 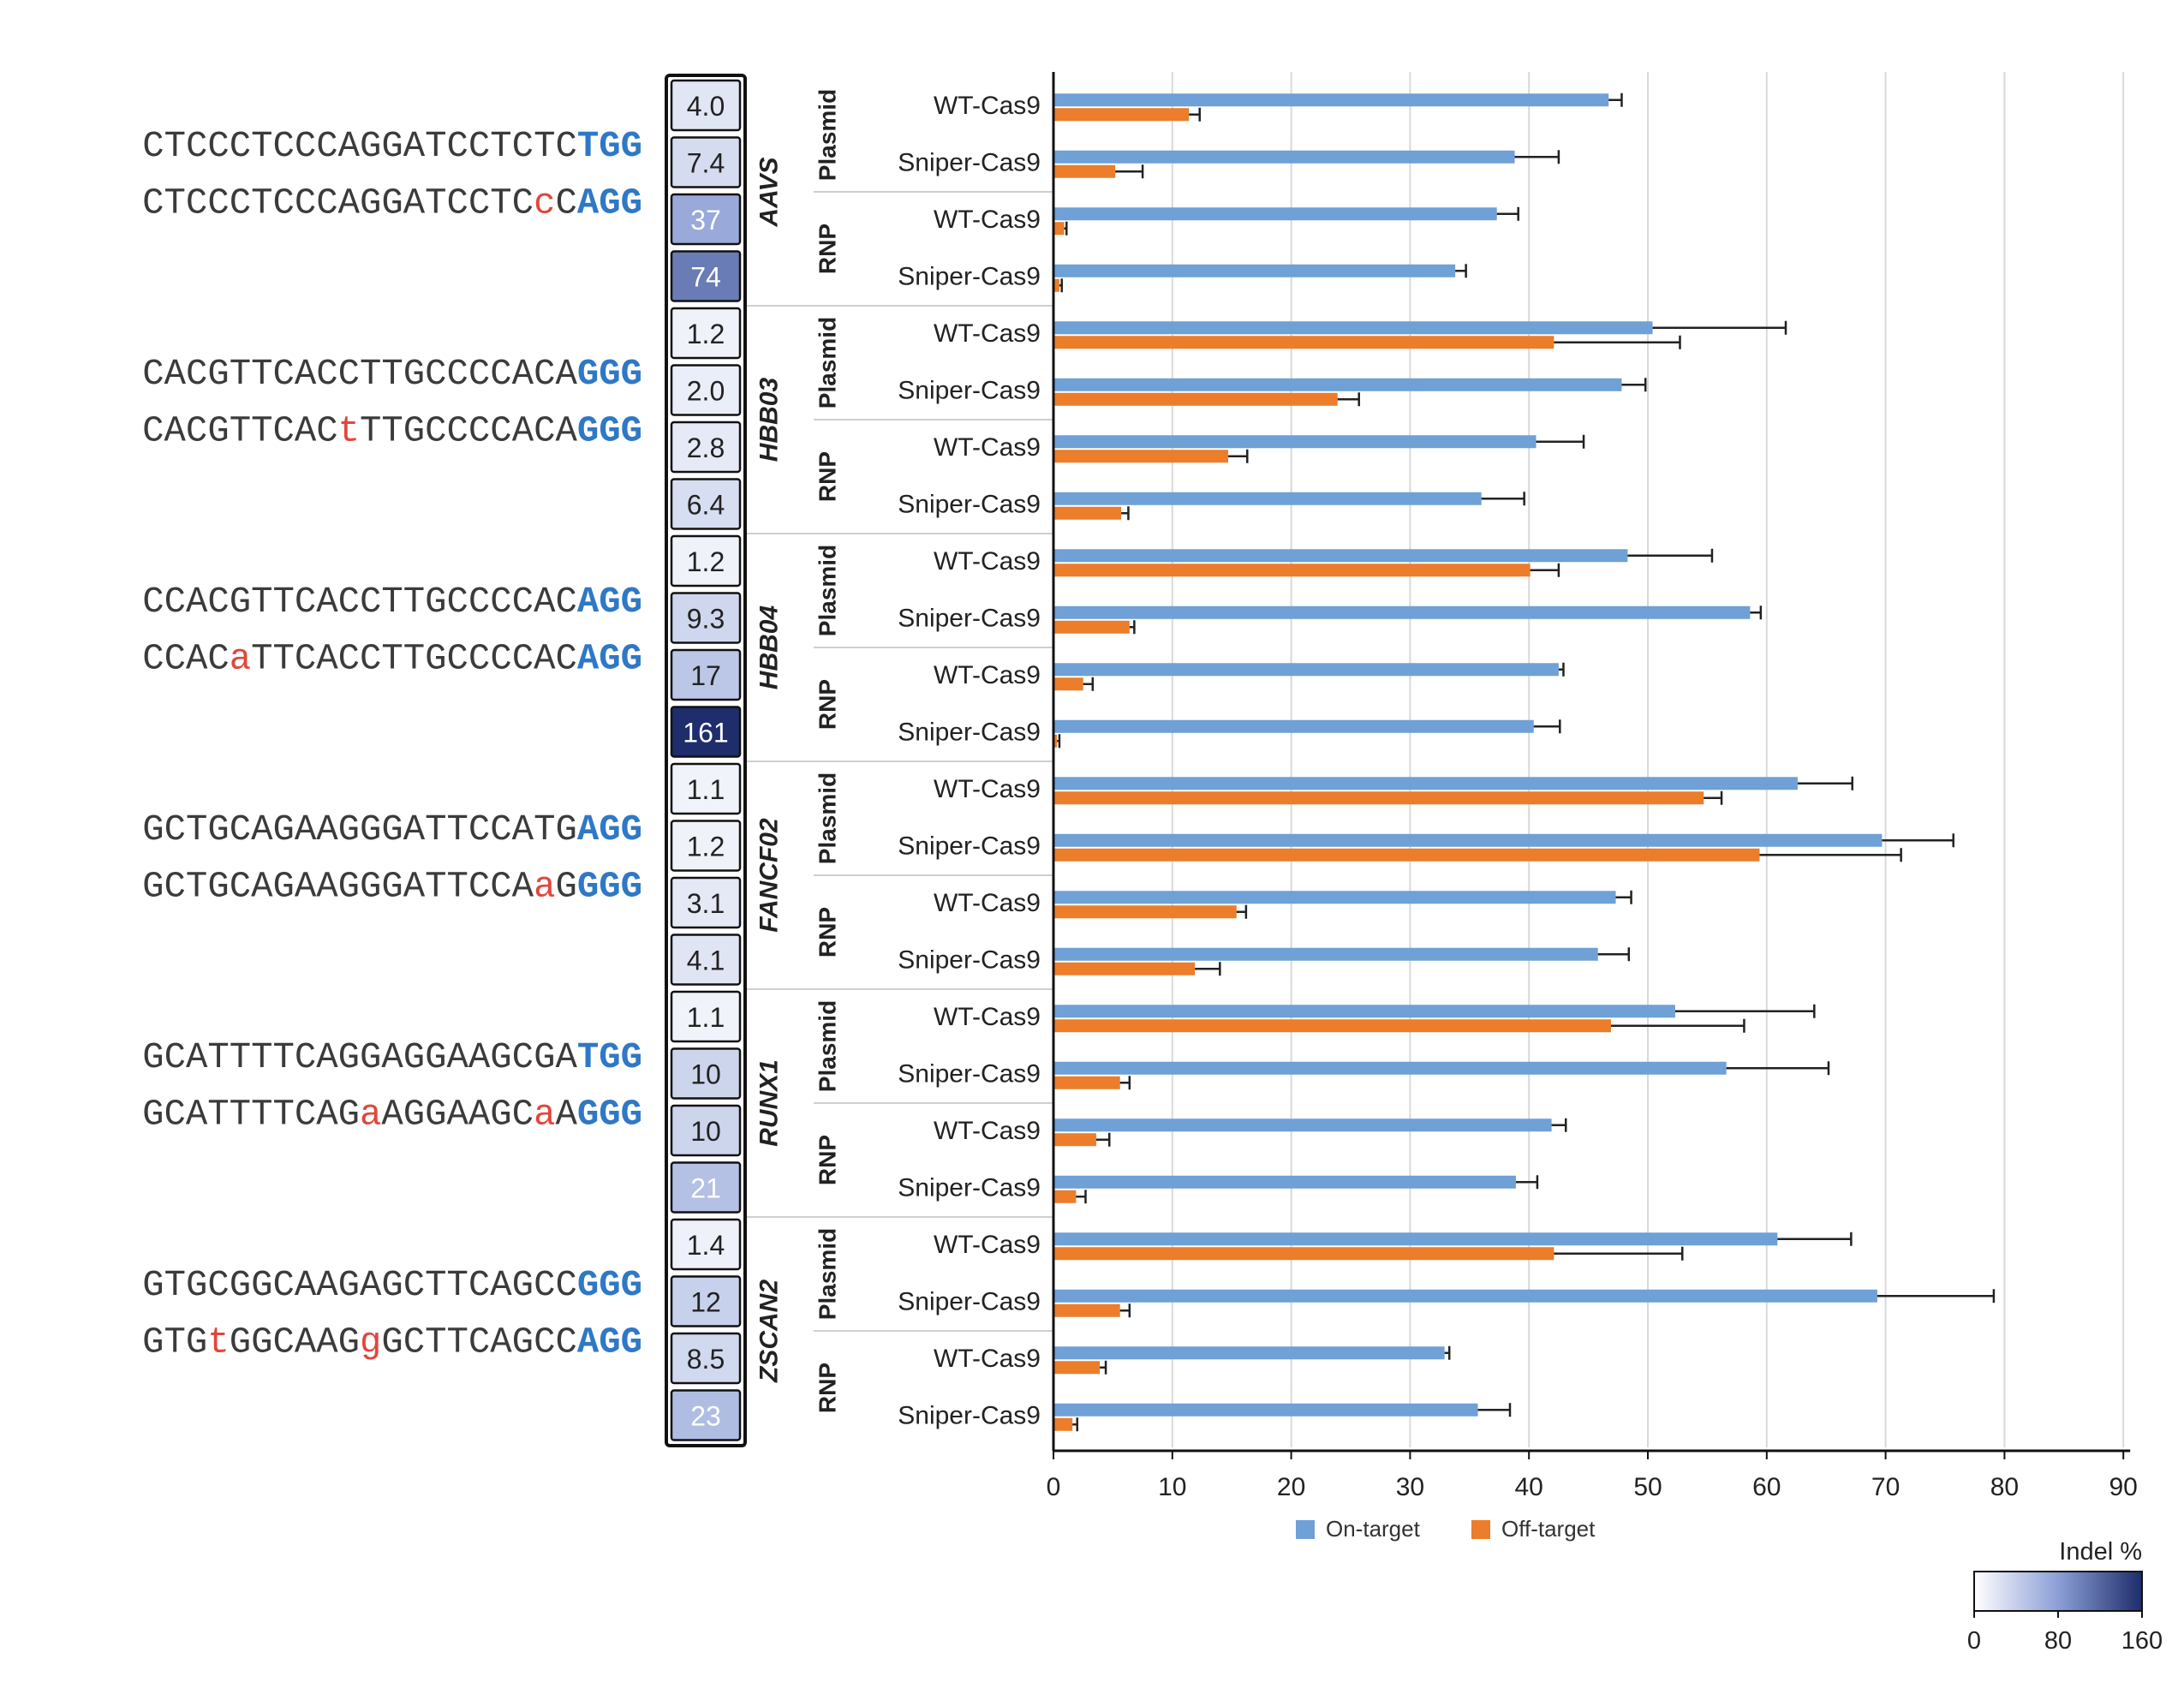 What do you see at coordinates (706, 960) in the screenshot?
I see `heatmap-value: 4.1` at bounding box center [706, 960].